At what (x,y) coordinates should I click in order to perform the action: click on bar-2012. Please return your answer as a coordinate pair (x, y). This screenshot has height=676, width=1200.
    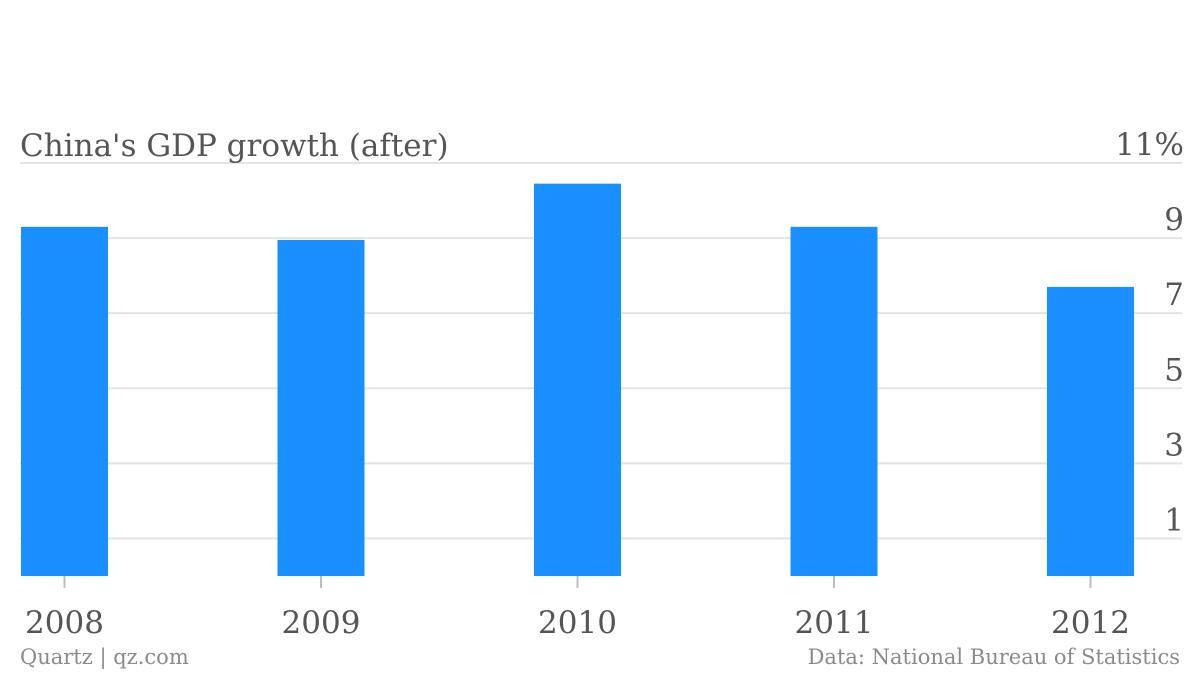
    Looking at the image, I should click on (1090, 431).